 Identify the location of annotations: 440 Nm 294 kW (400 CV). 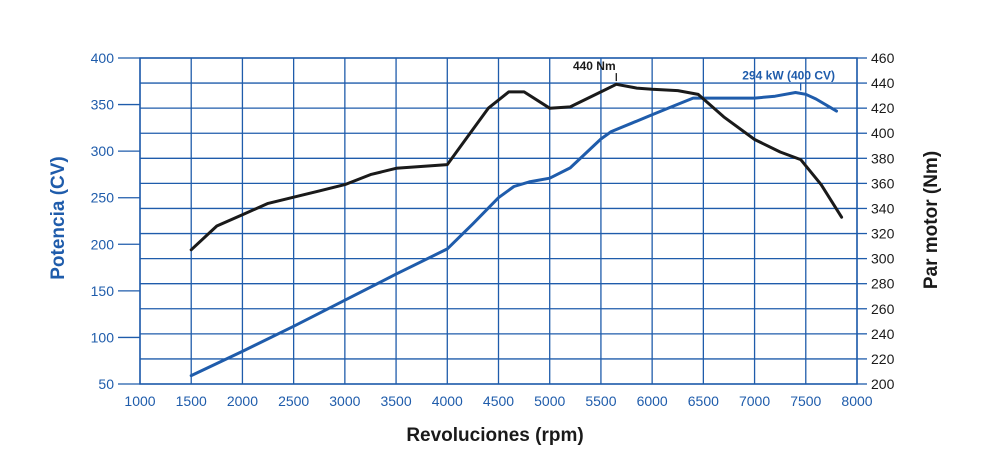
(704, 75).